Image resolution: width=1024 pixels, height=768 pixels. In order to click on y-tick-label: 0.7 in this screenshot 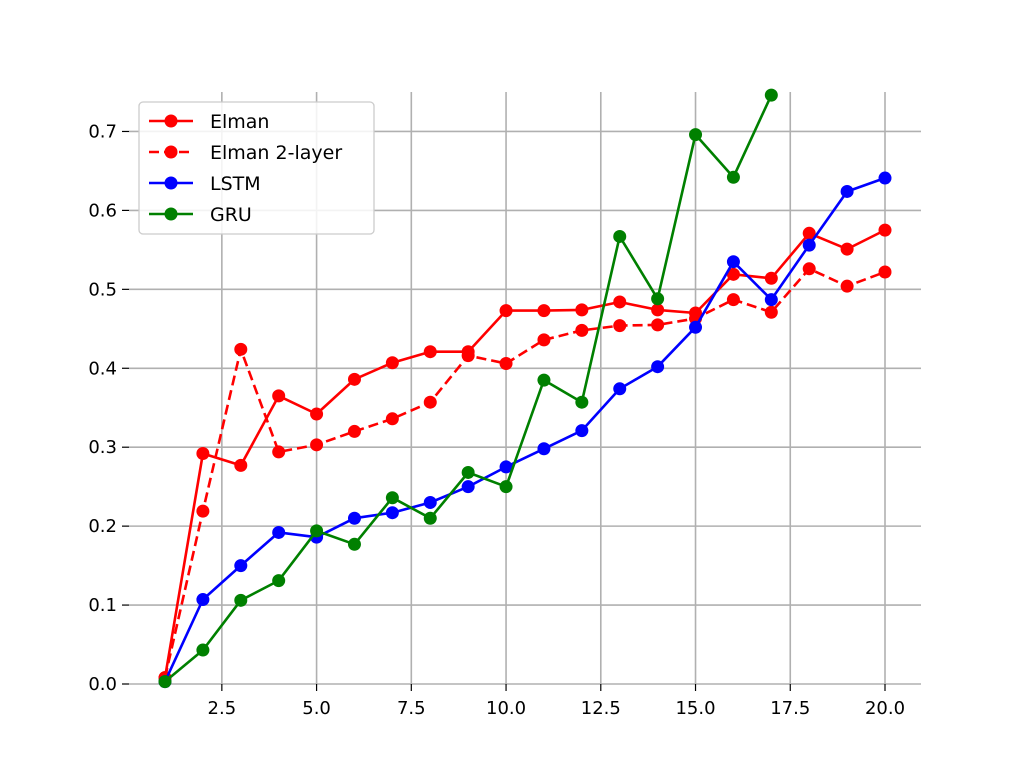, I will do `click(102, 131)`.